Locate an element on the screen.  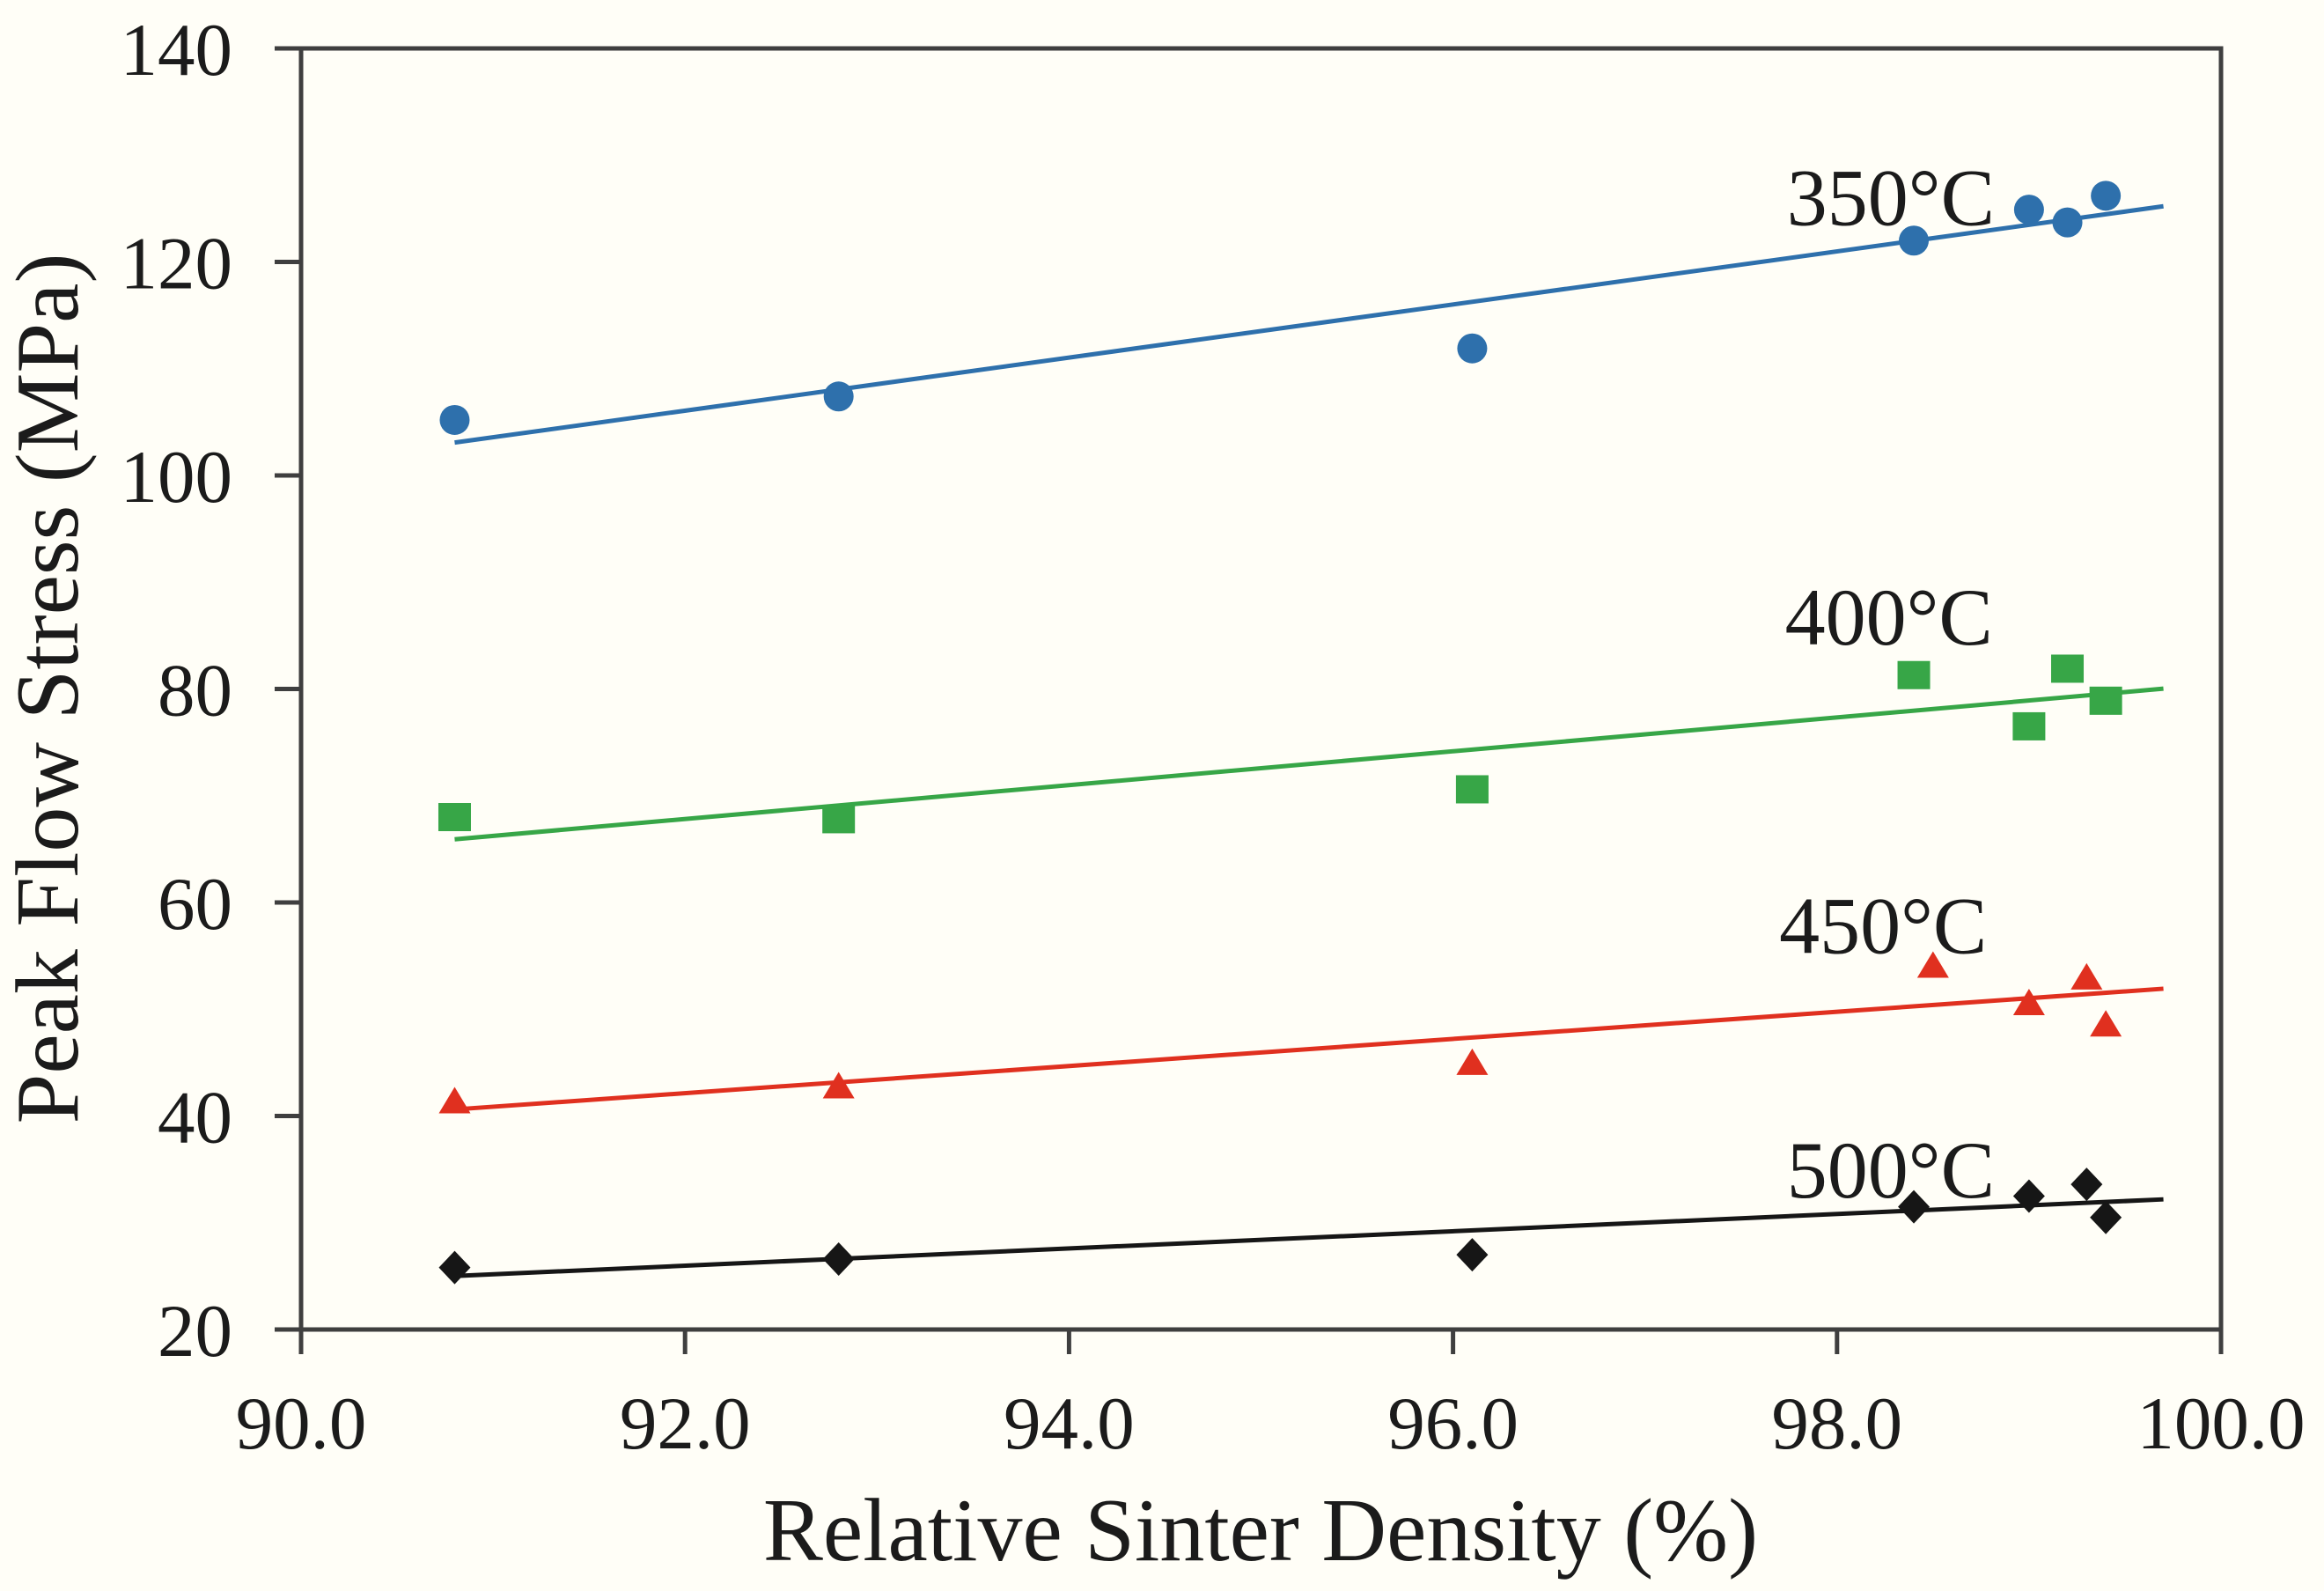
trend-line-500°C is located at coordinates (1309, 1237).